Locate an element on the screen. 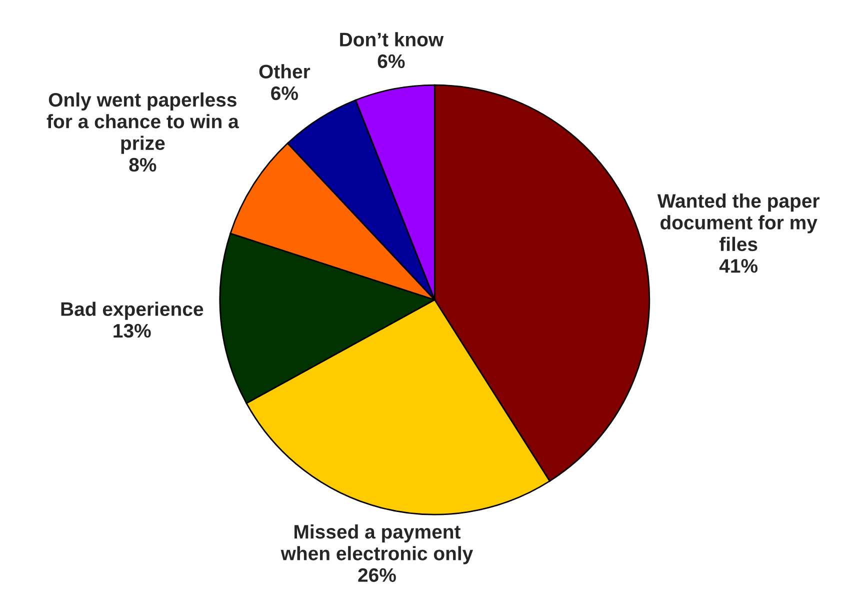 This screenshot has width=859, height=605. data-label: 26% is located at coordinates (377, 575).